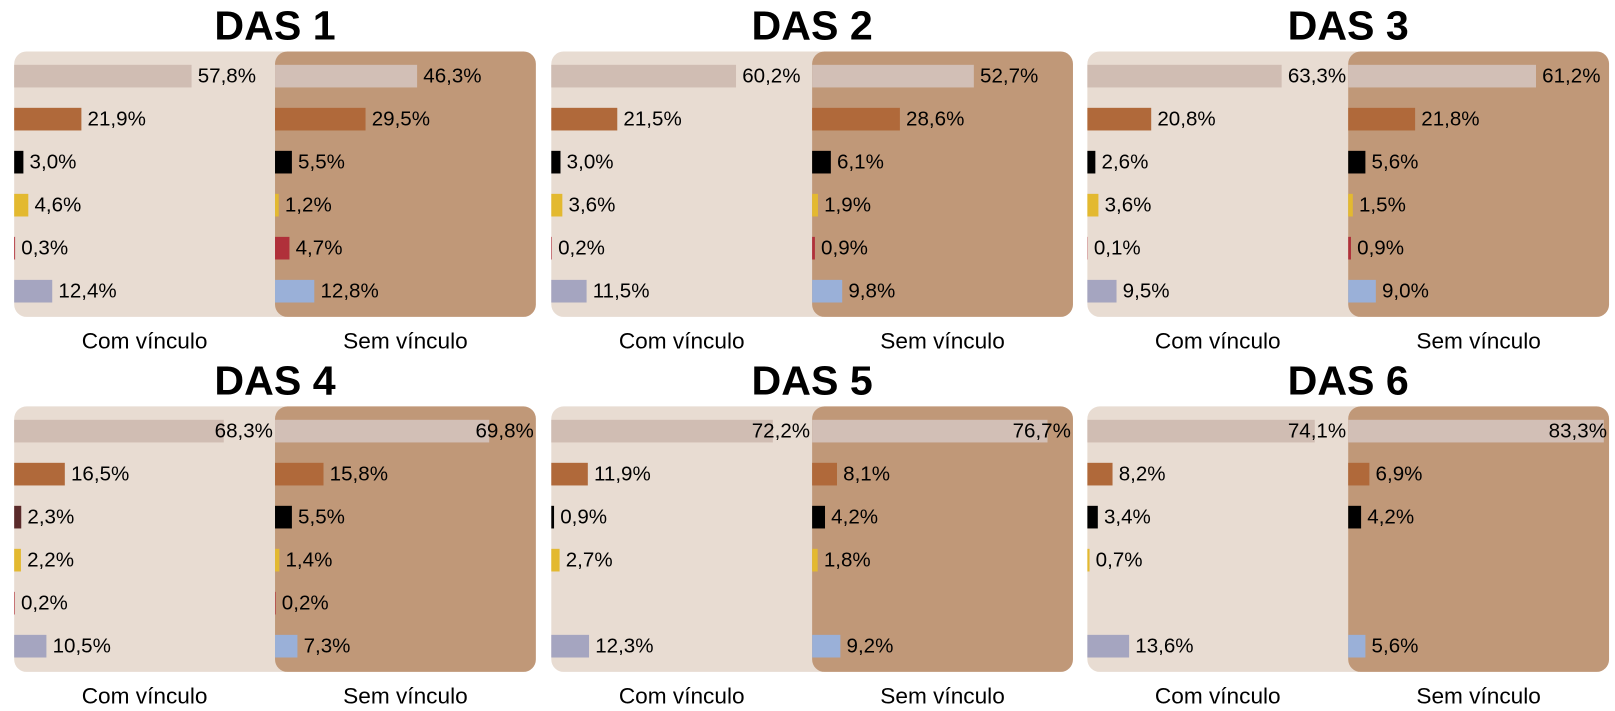  I want to click on value-label: 0,3%, so click(44, 248).